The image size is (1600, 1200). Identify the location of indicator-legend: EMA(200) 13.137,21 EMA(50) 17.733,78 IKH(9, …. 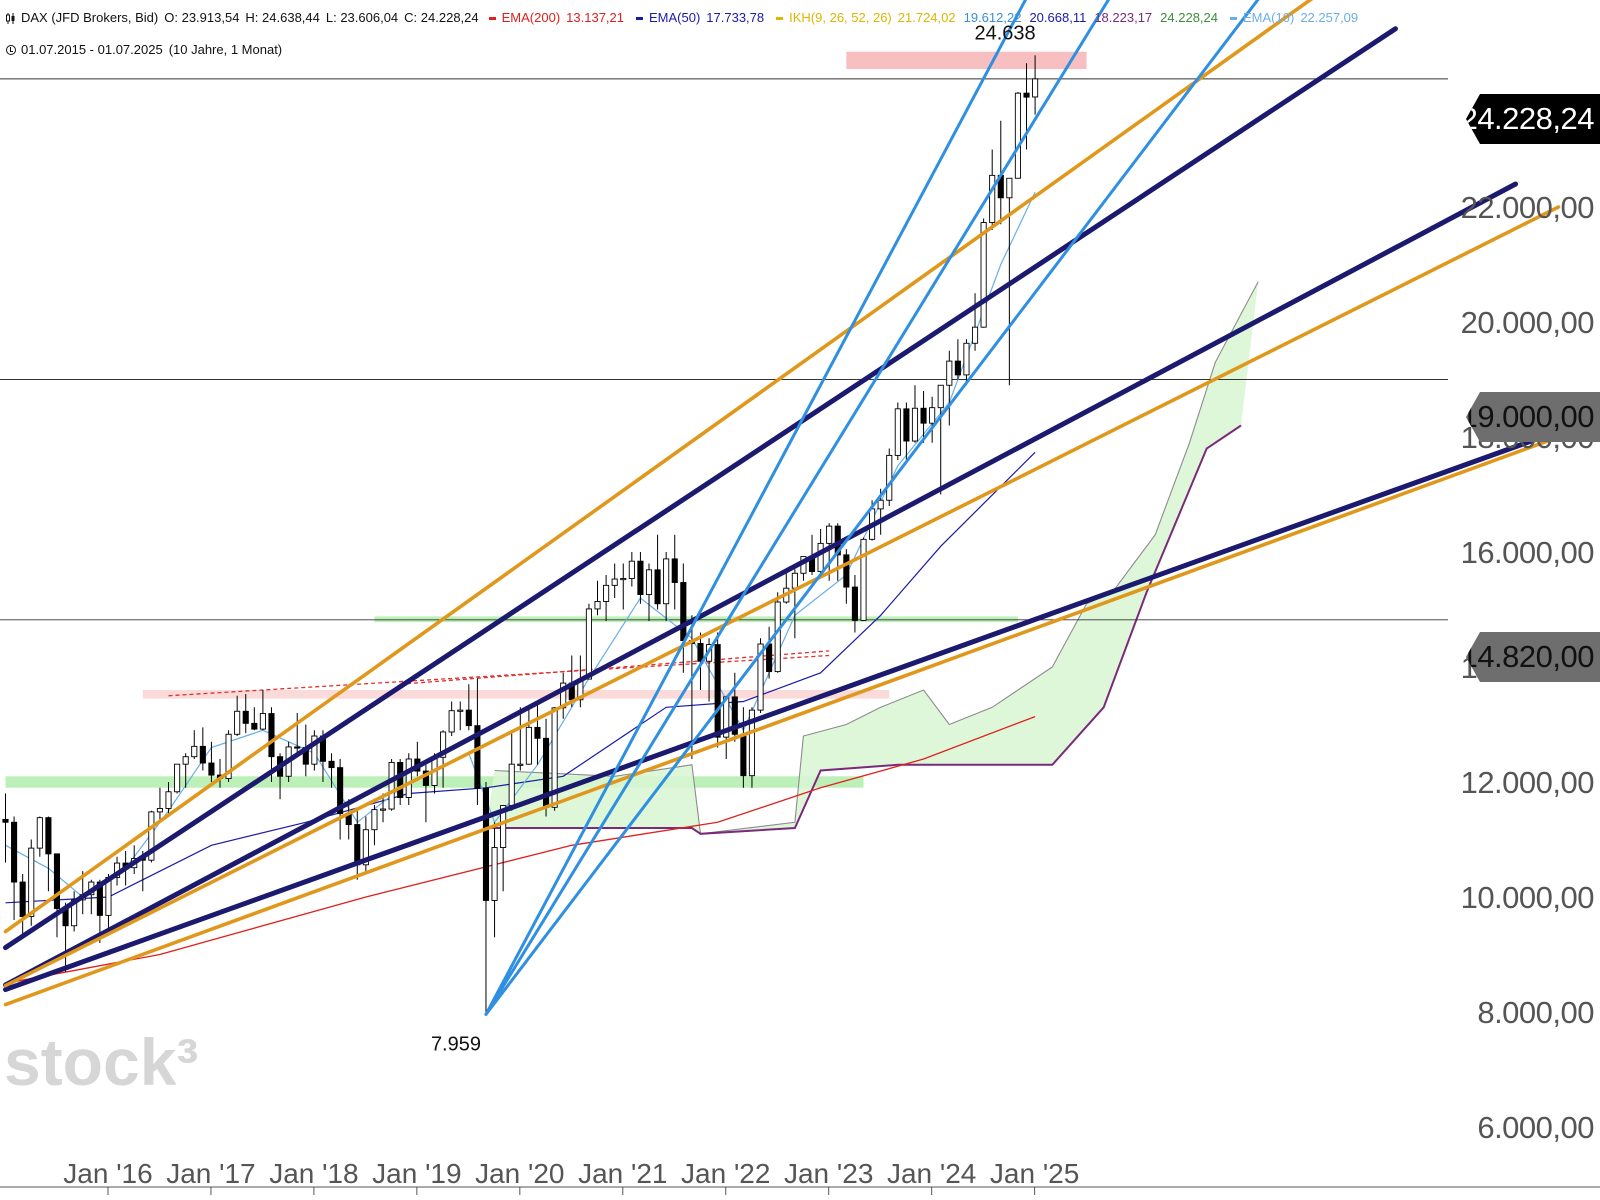
(926, 17).